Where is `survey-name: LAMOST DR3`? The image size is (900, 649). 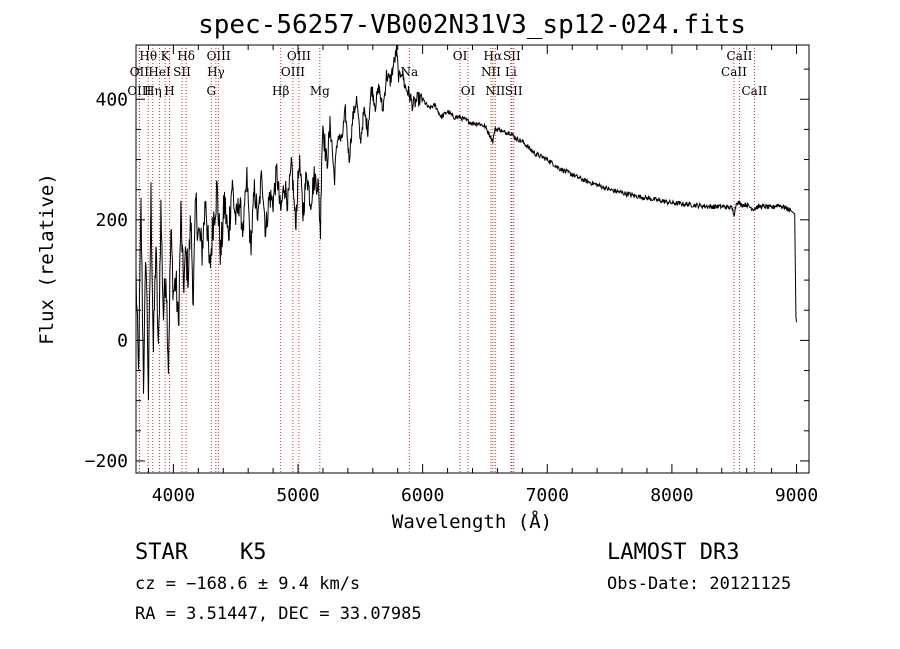
survey-name: LAMOST DR3 is located at coordinates (673, 552).